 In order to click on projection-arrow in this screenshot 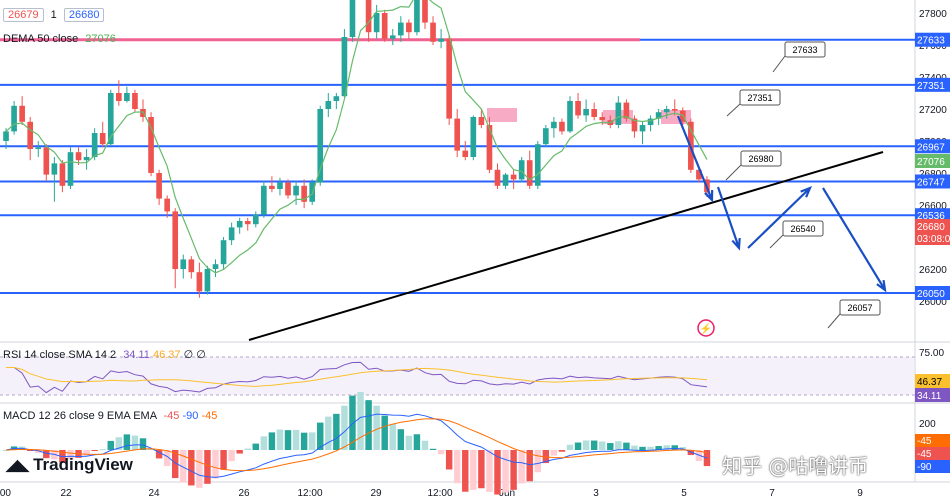, I will do `click(695, 158)`.